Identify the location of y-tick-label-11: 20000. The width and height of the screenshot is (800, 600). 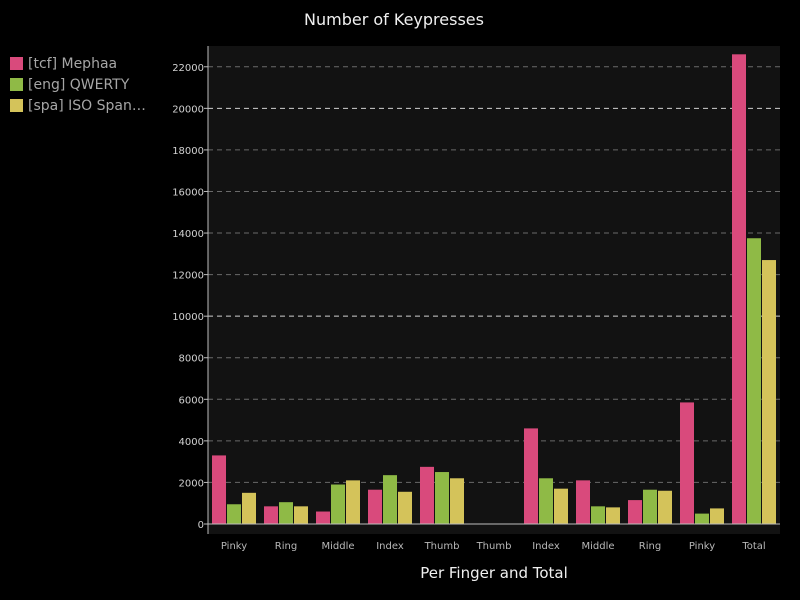
(188, 109).